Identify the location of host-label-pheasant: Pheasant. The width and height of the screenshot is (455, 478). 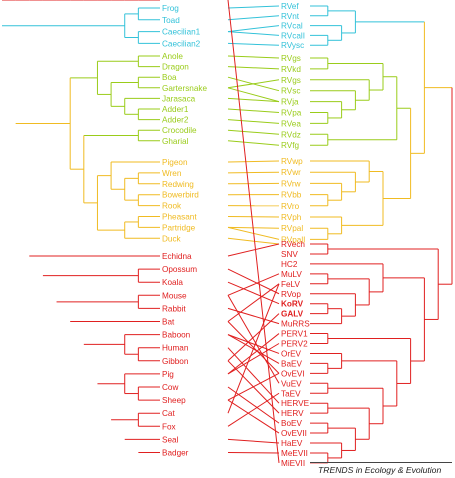
(179, 217).